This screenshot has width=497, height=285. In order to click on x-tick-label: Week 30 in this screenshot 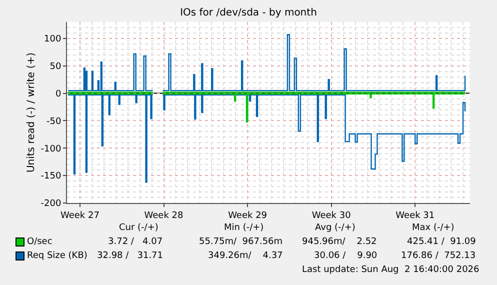, I will do `click(332, 215)`.